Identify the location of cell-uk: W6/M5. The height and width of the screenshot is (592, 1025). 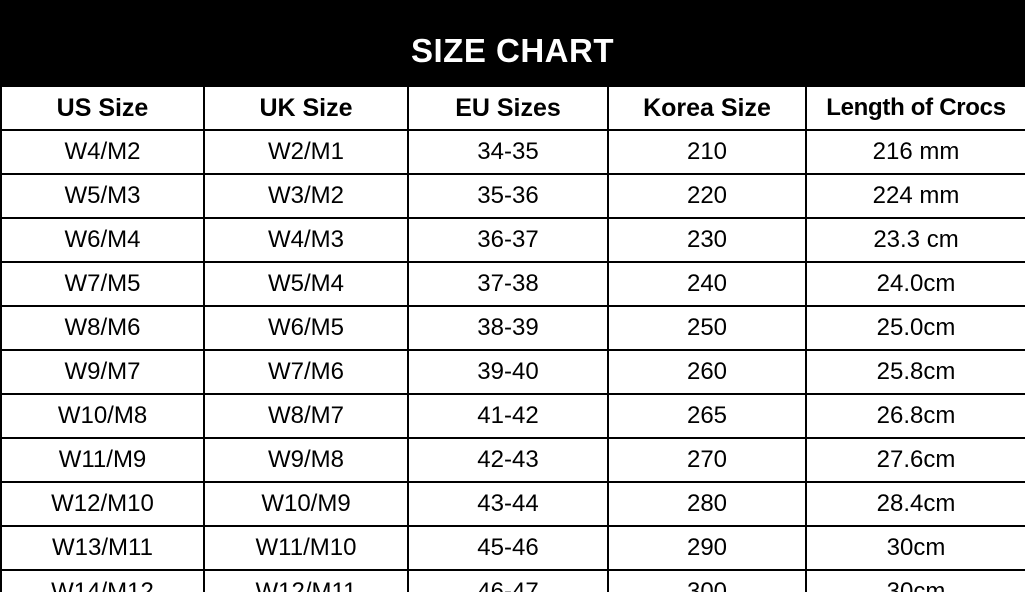
(306, 328).